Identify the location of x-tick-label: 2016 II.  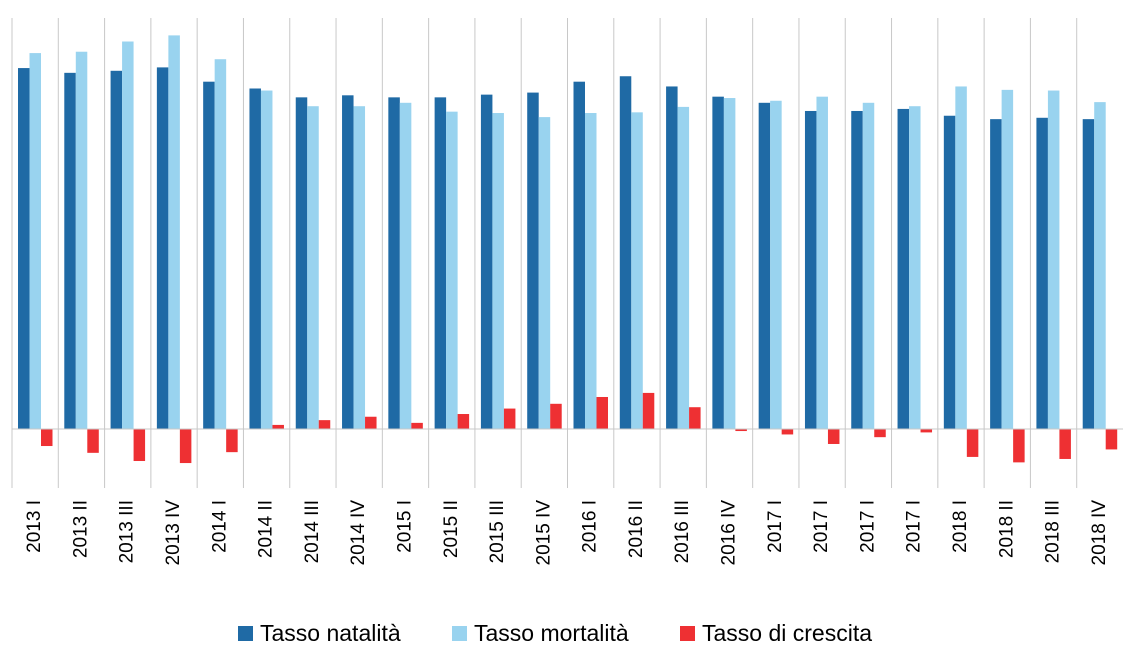
(636, 529).